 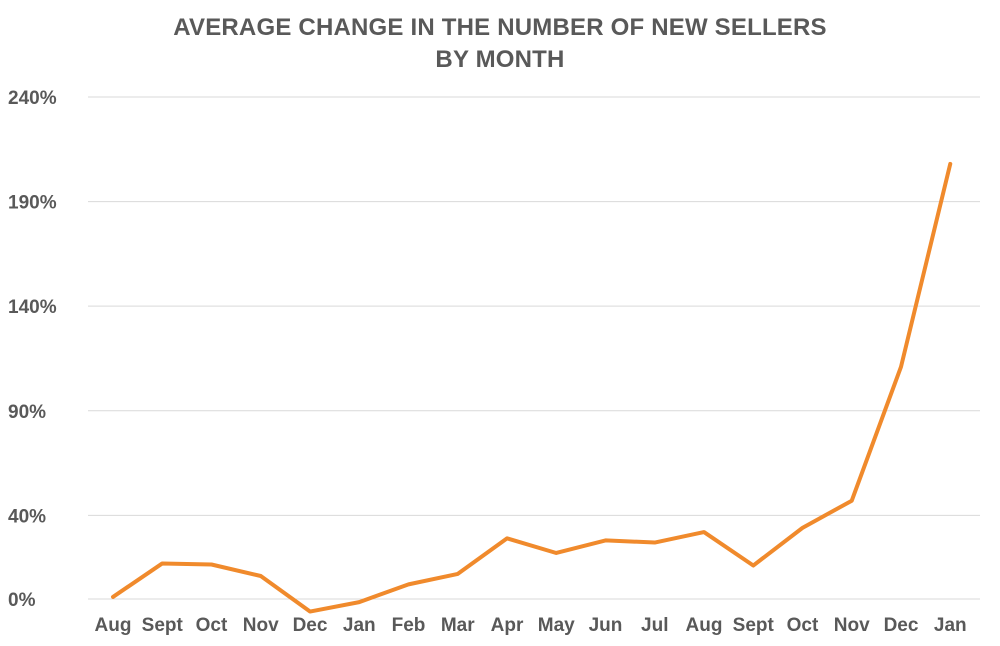 I want to click on y-tick-label: 90%, so click(x=27, y=412).